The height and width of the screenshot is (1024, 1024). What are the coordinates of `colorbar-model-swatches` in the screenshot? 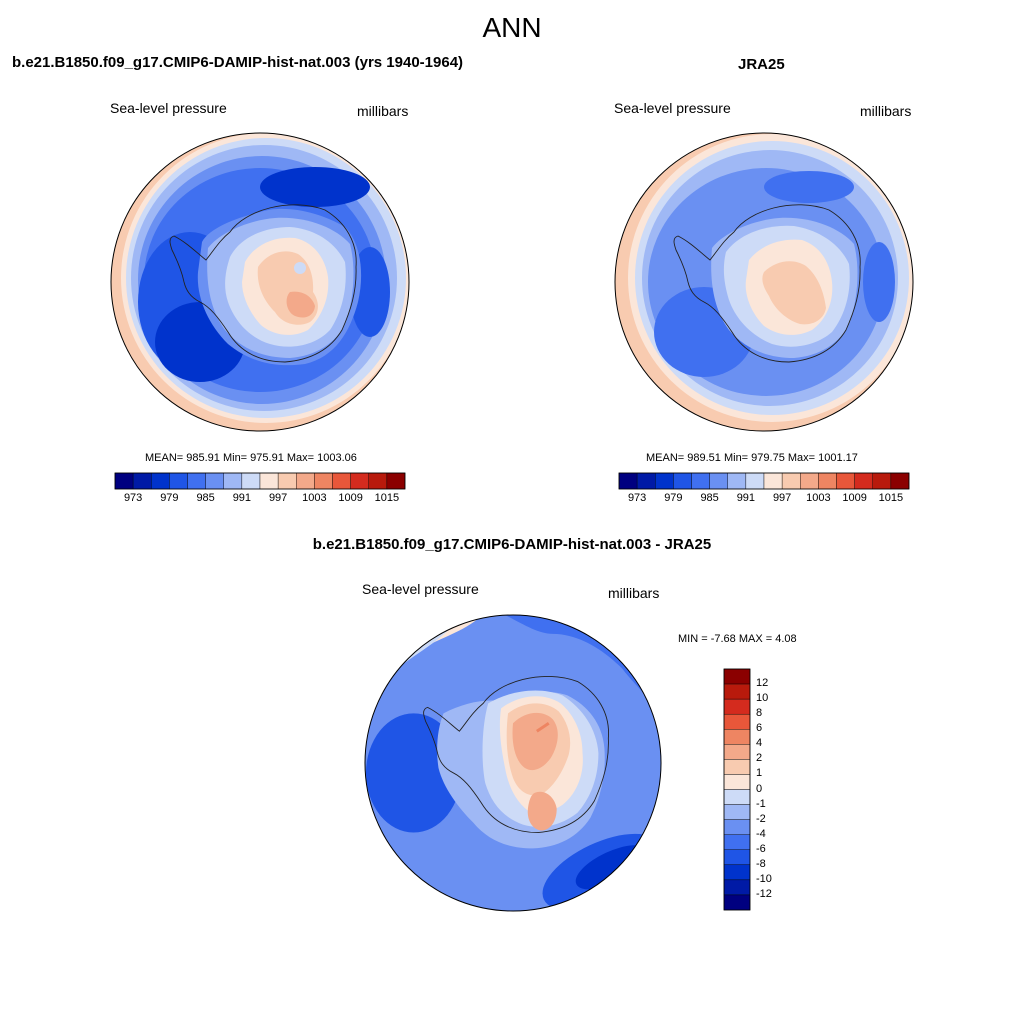 It's located at (260, 481).